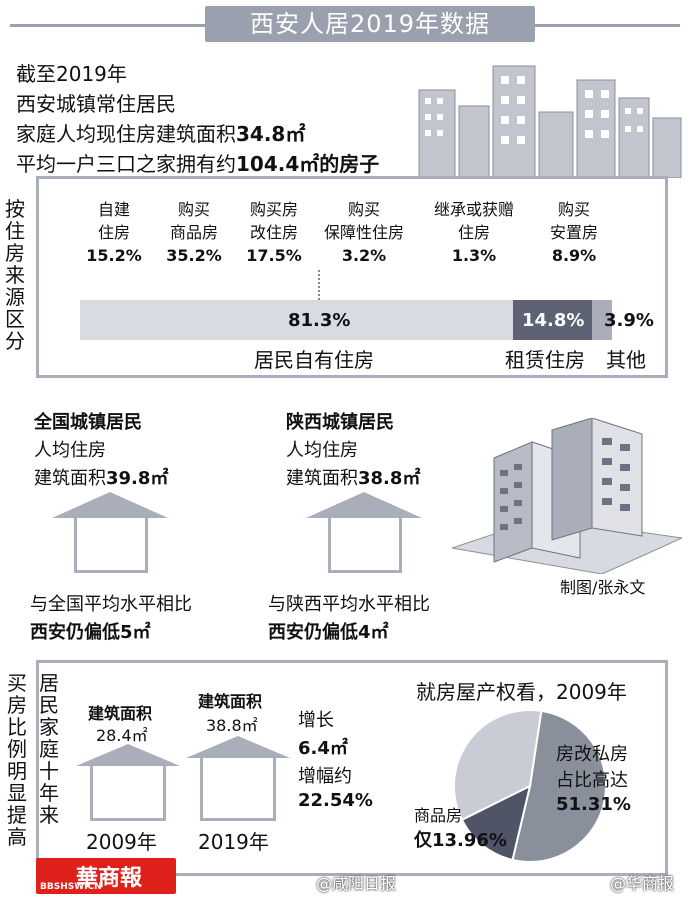  Describe the element at coordinates (319, 320) in the screenshot. I see `bar-value-own: 81.3%` at that location.